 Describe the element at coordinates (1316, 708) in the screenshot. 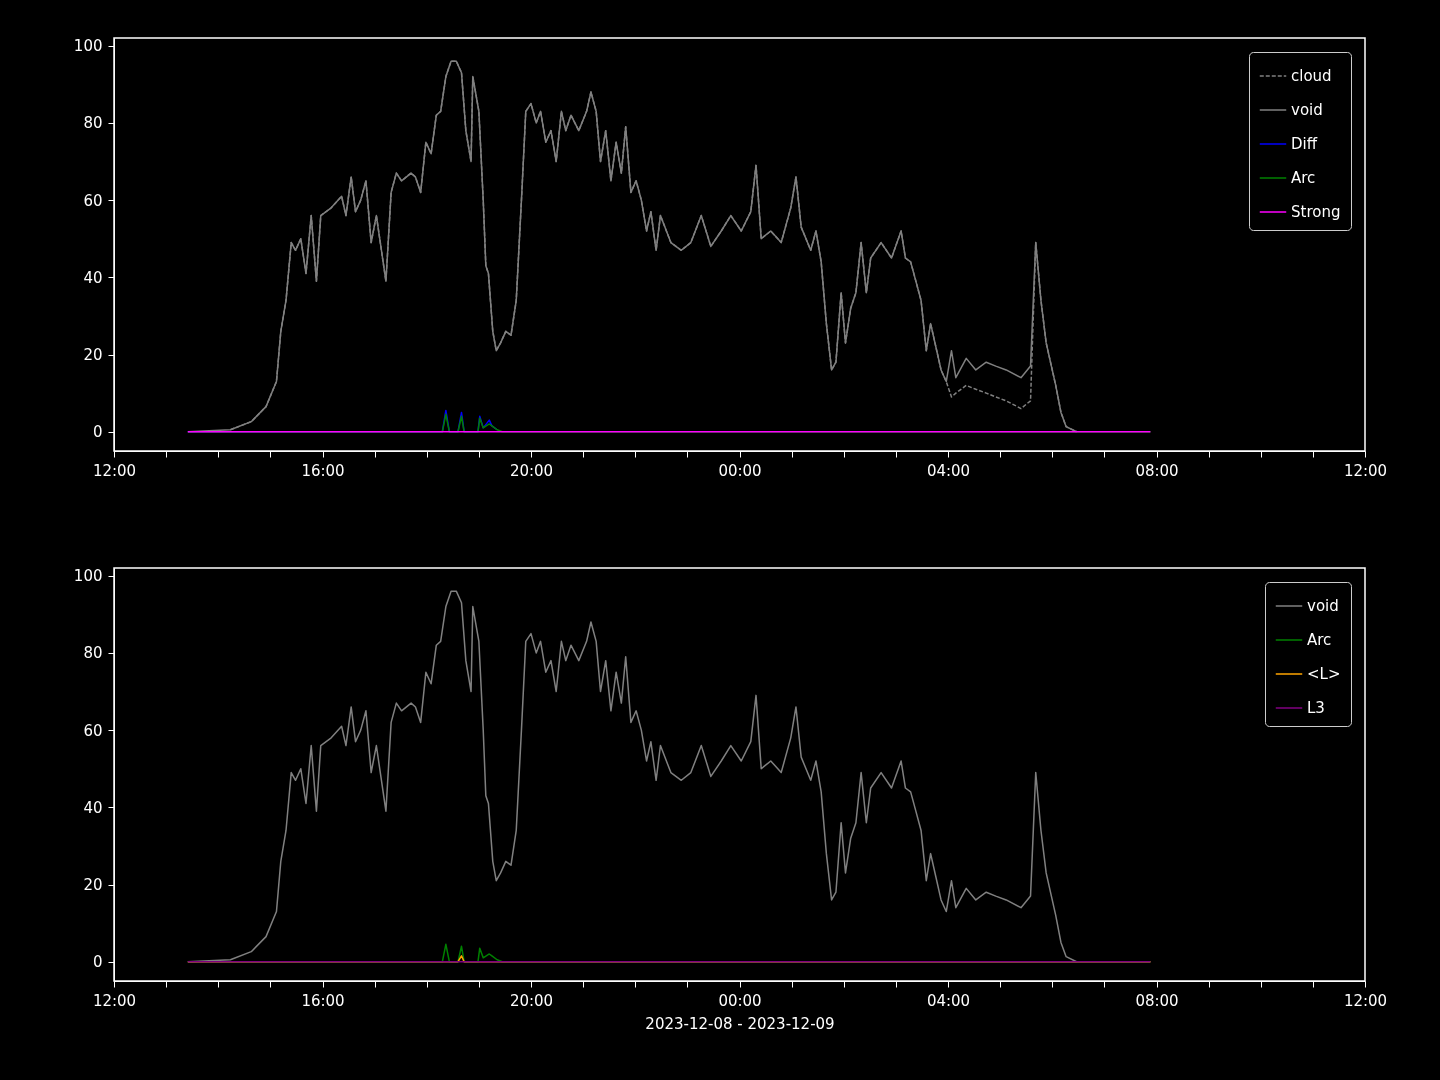

I see `legend-label: L3` at that location.